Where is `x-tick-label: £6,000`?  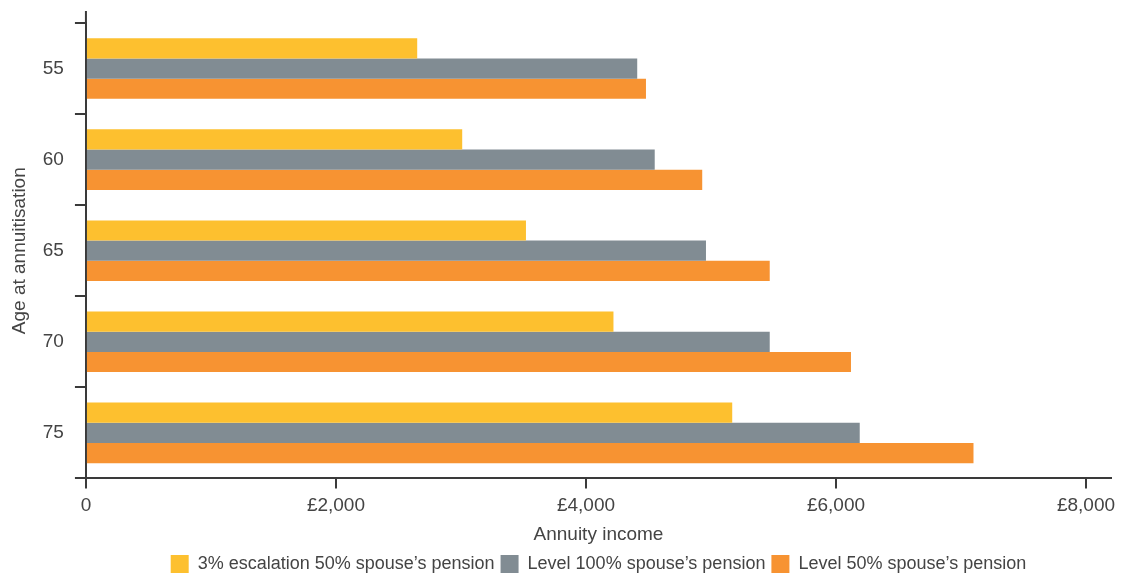
x-tick-label: £6,000 is located at coordinates (836, 505).